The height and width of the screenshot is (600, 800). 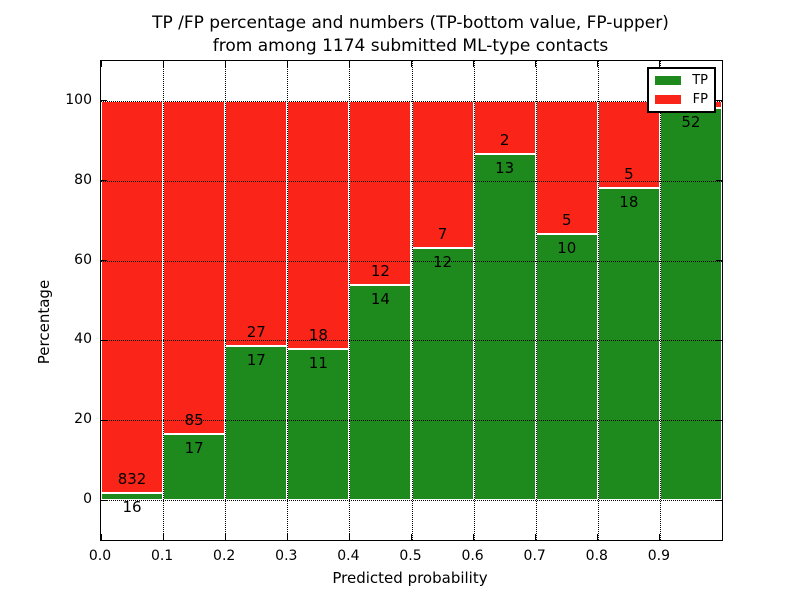 What do you see at coordinates (286, 556) in the screenshot?
I see `x-tick-label: 0.3` at bounding box center [286, 556].